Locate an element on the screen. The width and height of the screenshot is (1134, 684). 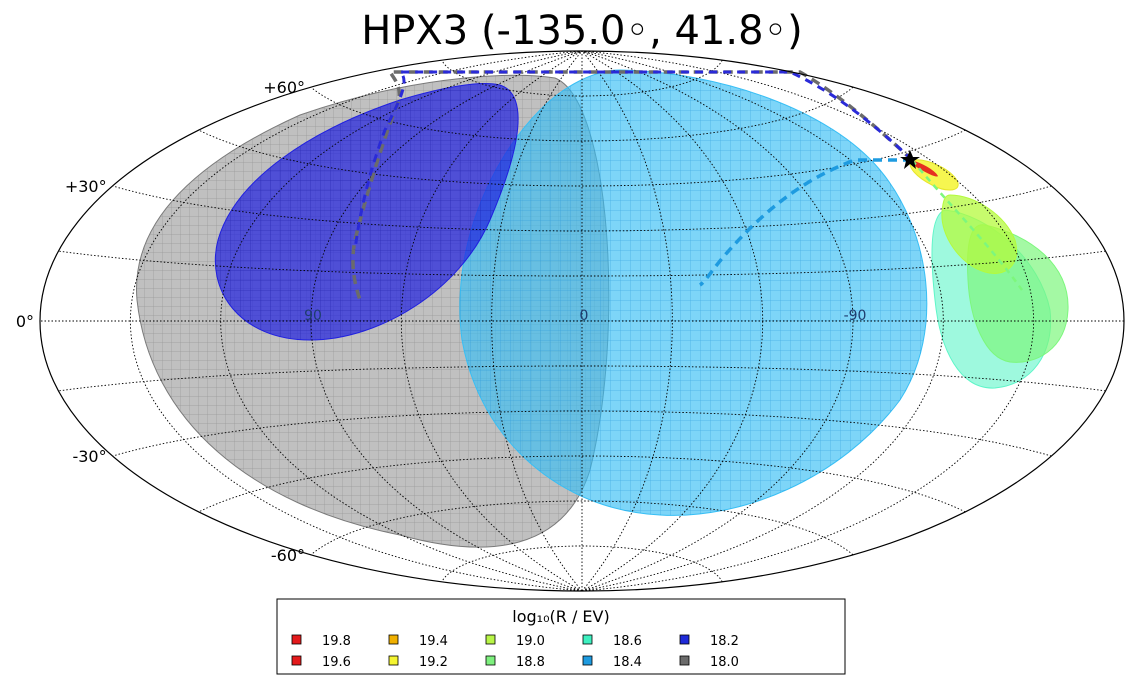
legend-entry-label: 19.2 is located at coordinates (433, 662).